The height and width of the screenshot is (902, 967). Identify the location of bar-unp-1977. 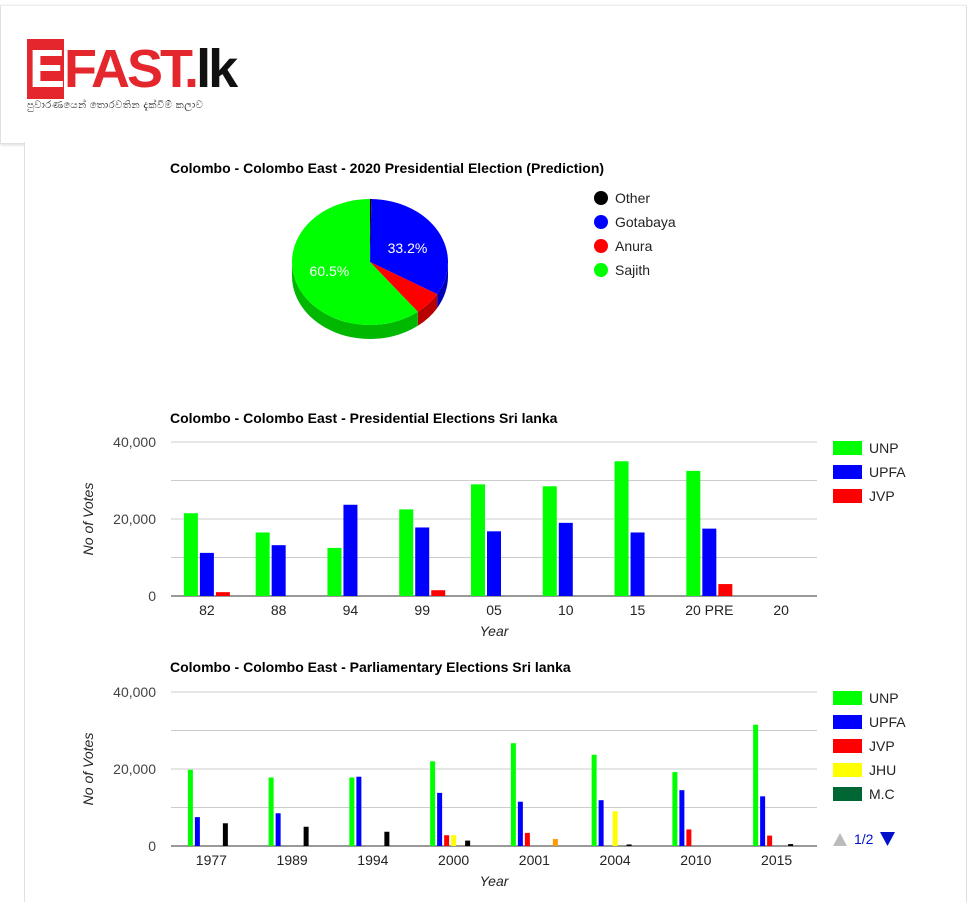
(190, 807).